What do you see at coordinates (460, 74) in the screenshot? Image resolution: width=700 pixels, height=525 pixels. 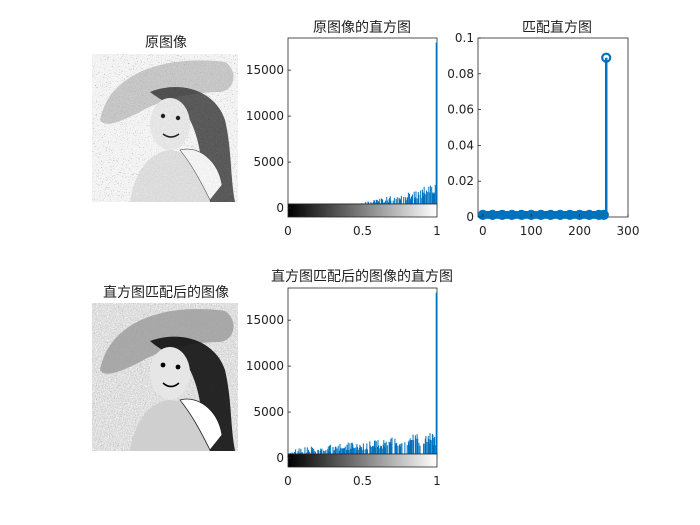 I see `y-tick-label: 0.08` at bounding box center [460, 74].